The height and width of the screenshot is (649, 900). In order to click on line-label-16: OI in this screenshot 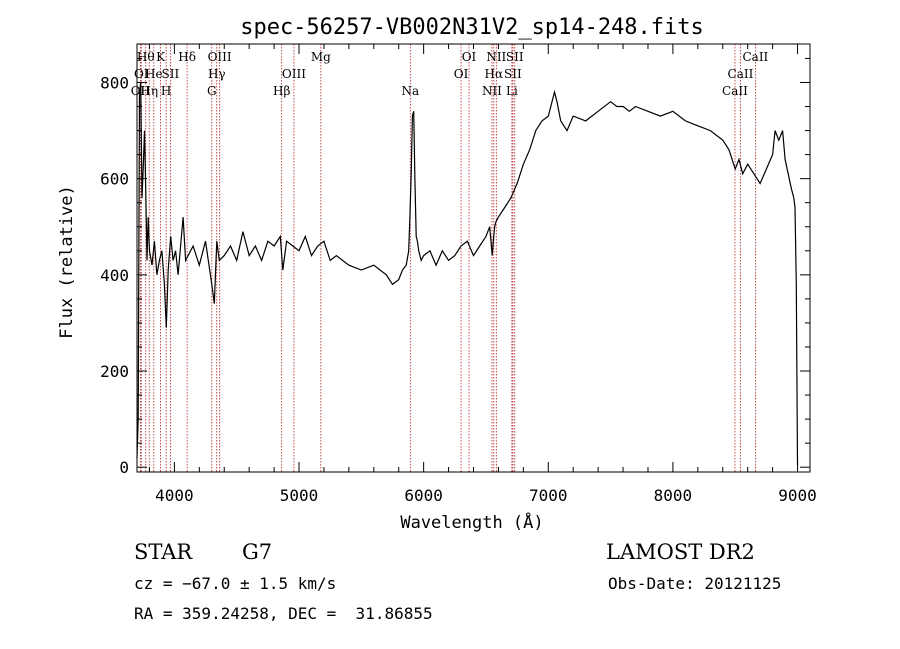, I will do `click(461, 74)`.